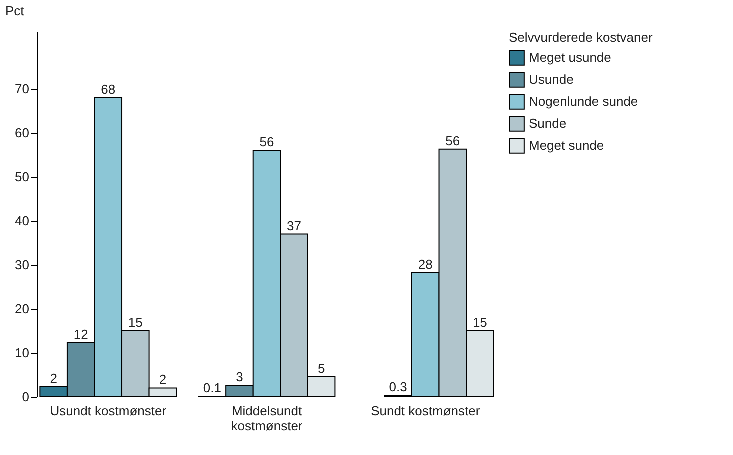  What do you see at coordinates (26, 397) in the screenshot?
I see `y-tick-label: 0` at bounding box center [26, 397].